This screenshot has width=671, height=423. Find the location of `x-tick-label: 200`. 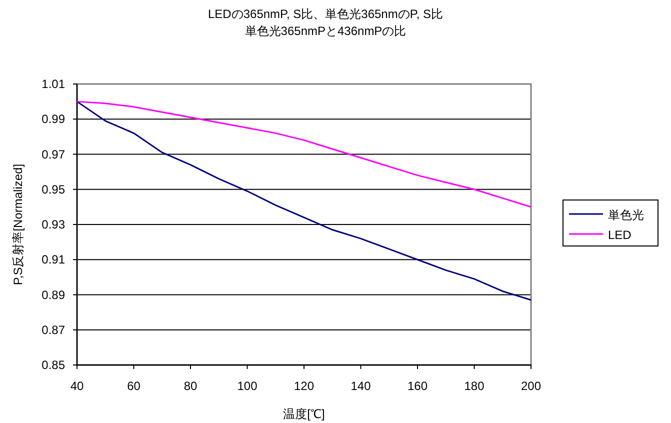

x-tick-label: 200 is located at coordinates (531, 386).